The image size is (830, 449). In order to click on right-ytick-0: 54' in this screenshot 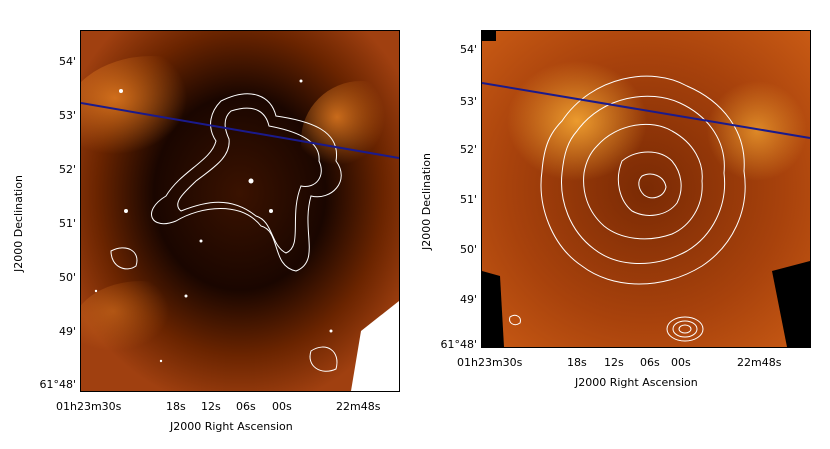, I will do `click(468, 49)`.